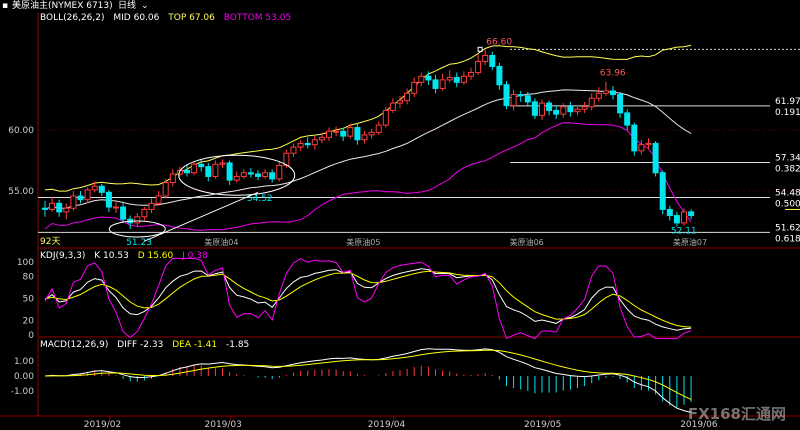 The height and width of the screenshot is (430, 800). What do you see at coordinates (140, 345) in the screenshot?
I see `macd-diff: DIFF -2.33` at bounding box center [140, 345].